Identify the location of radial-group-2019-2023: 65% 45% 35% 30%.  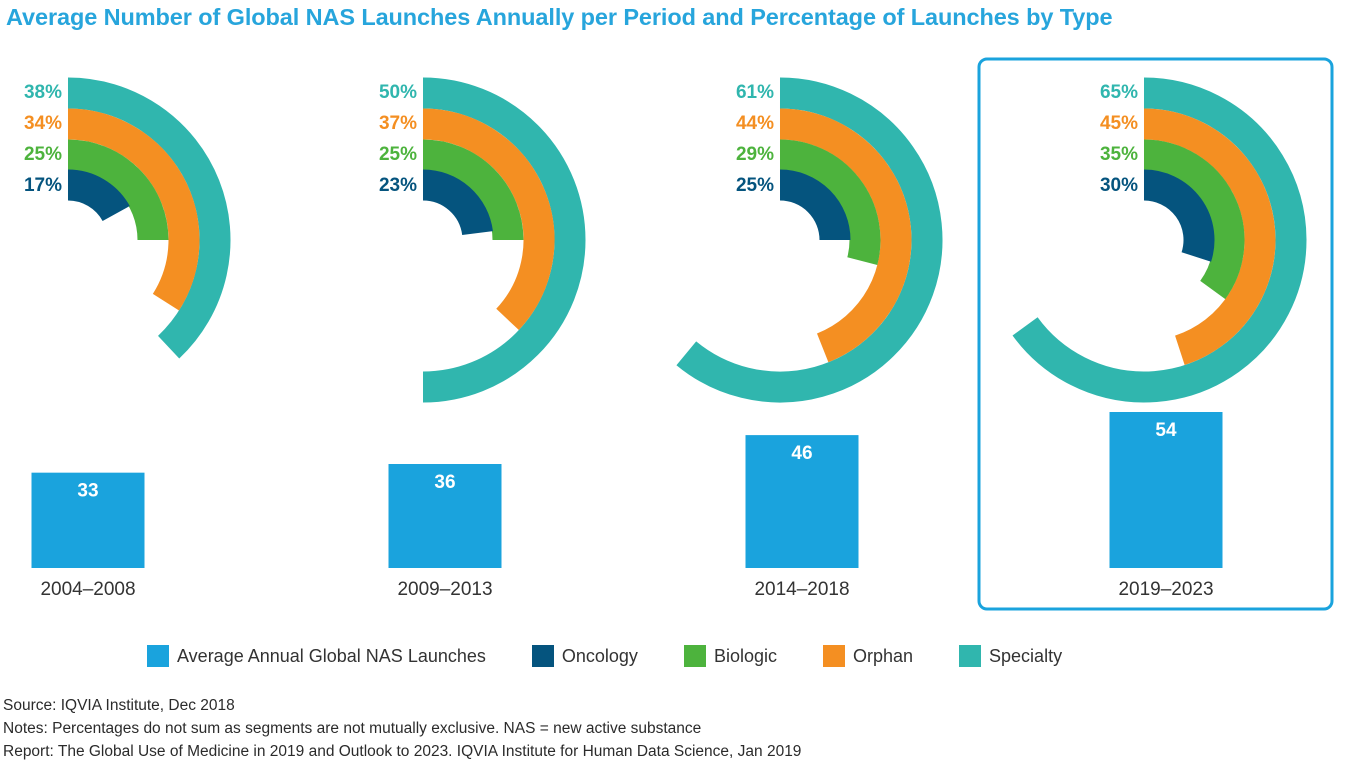
(1159, 240).